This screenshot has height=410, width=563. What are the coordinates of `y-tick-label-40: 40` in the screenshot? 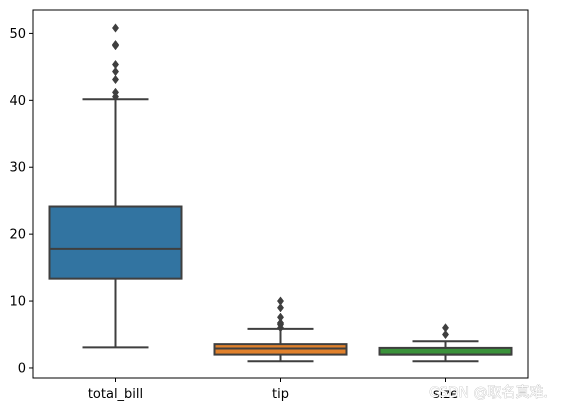 It's located at (17, 101).